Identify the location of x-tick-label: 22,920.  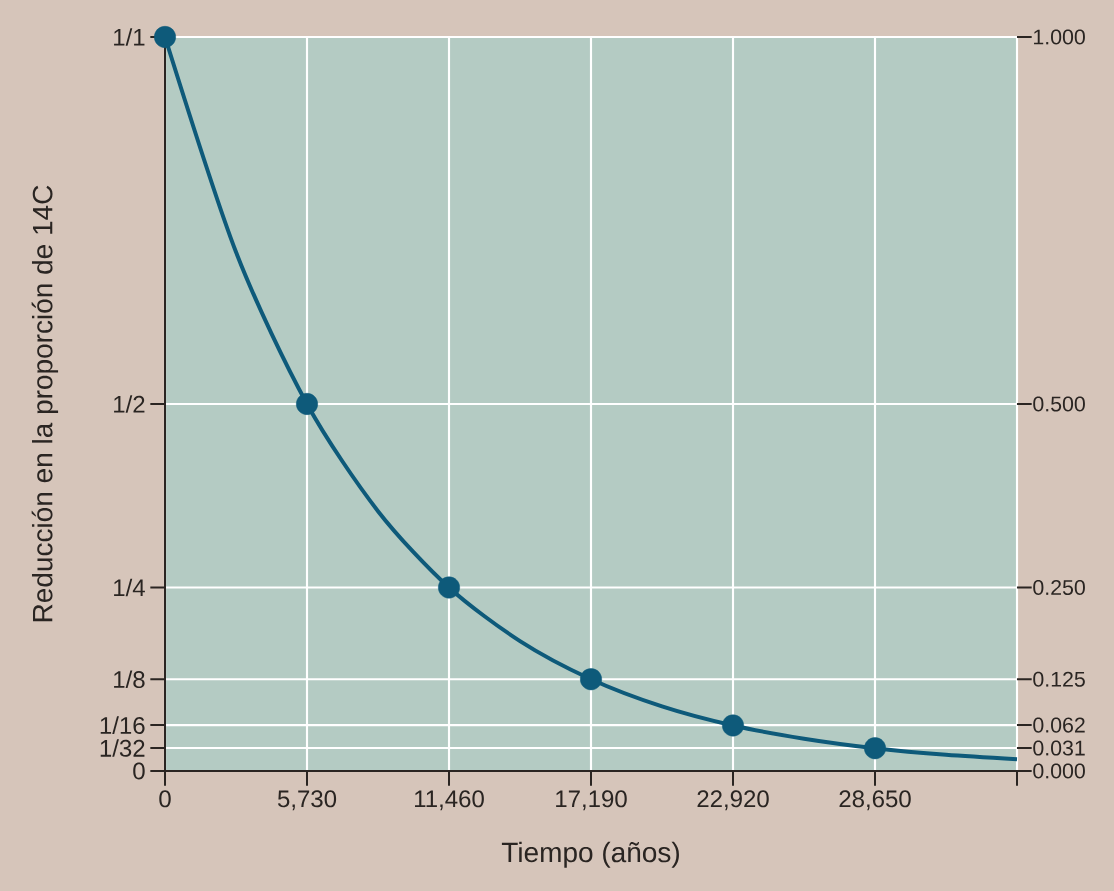
(733, 800).